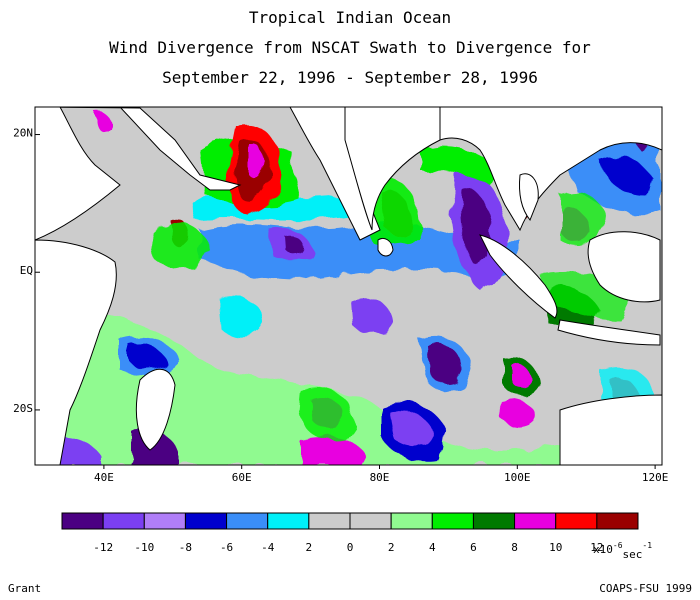 Image resolution: width=700 pixels, height=600 pixels. What do you see at coordinates (655, 477) in the screenshot?
I see `x-tick-label: 120E` at bounding box center [655, 477].